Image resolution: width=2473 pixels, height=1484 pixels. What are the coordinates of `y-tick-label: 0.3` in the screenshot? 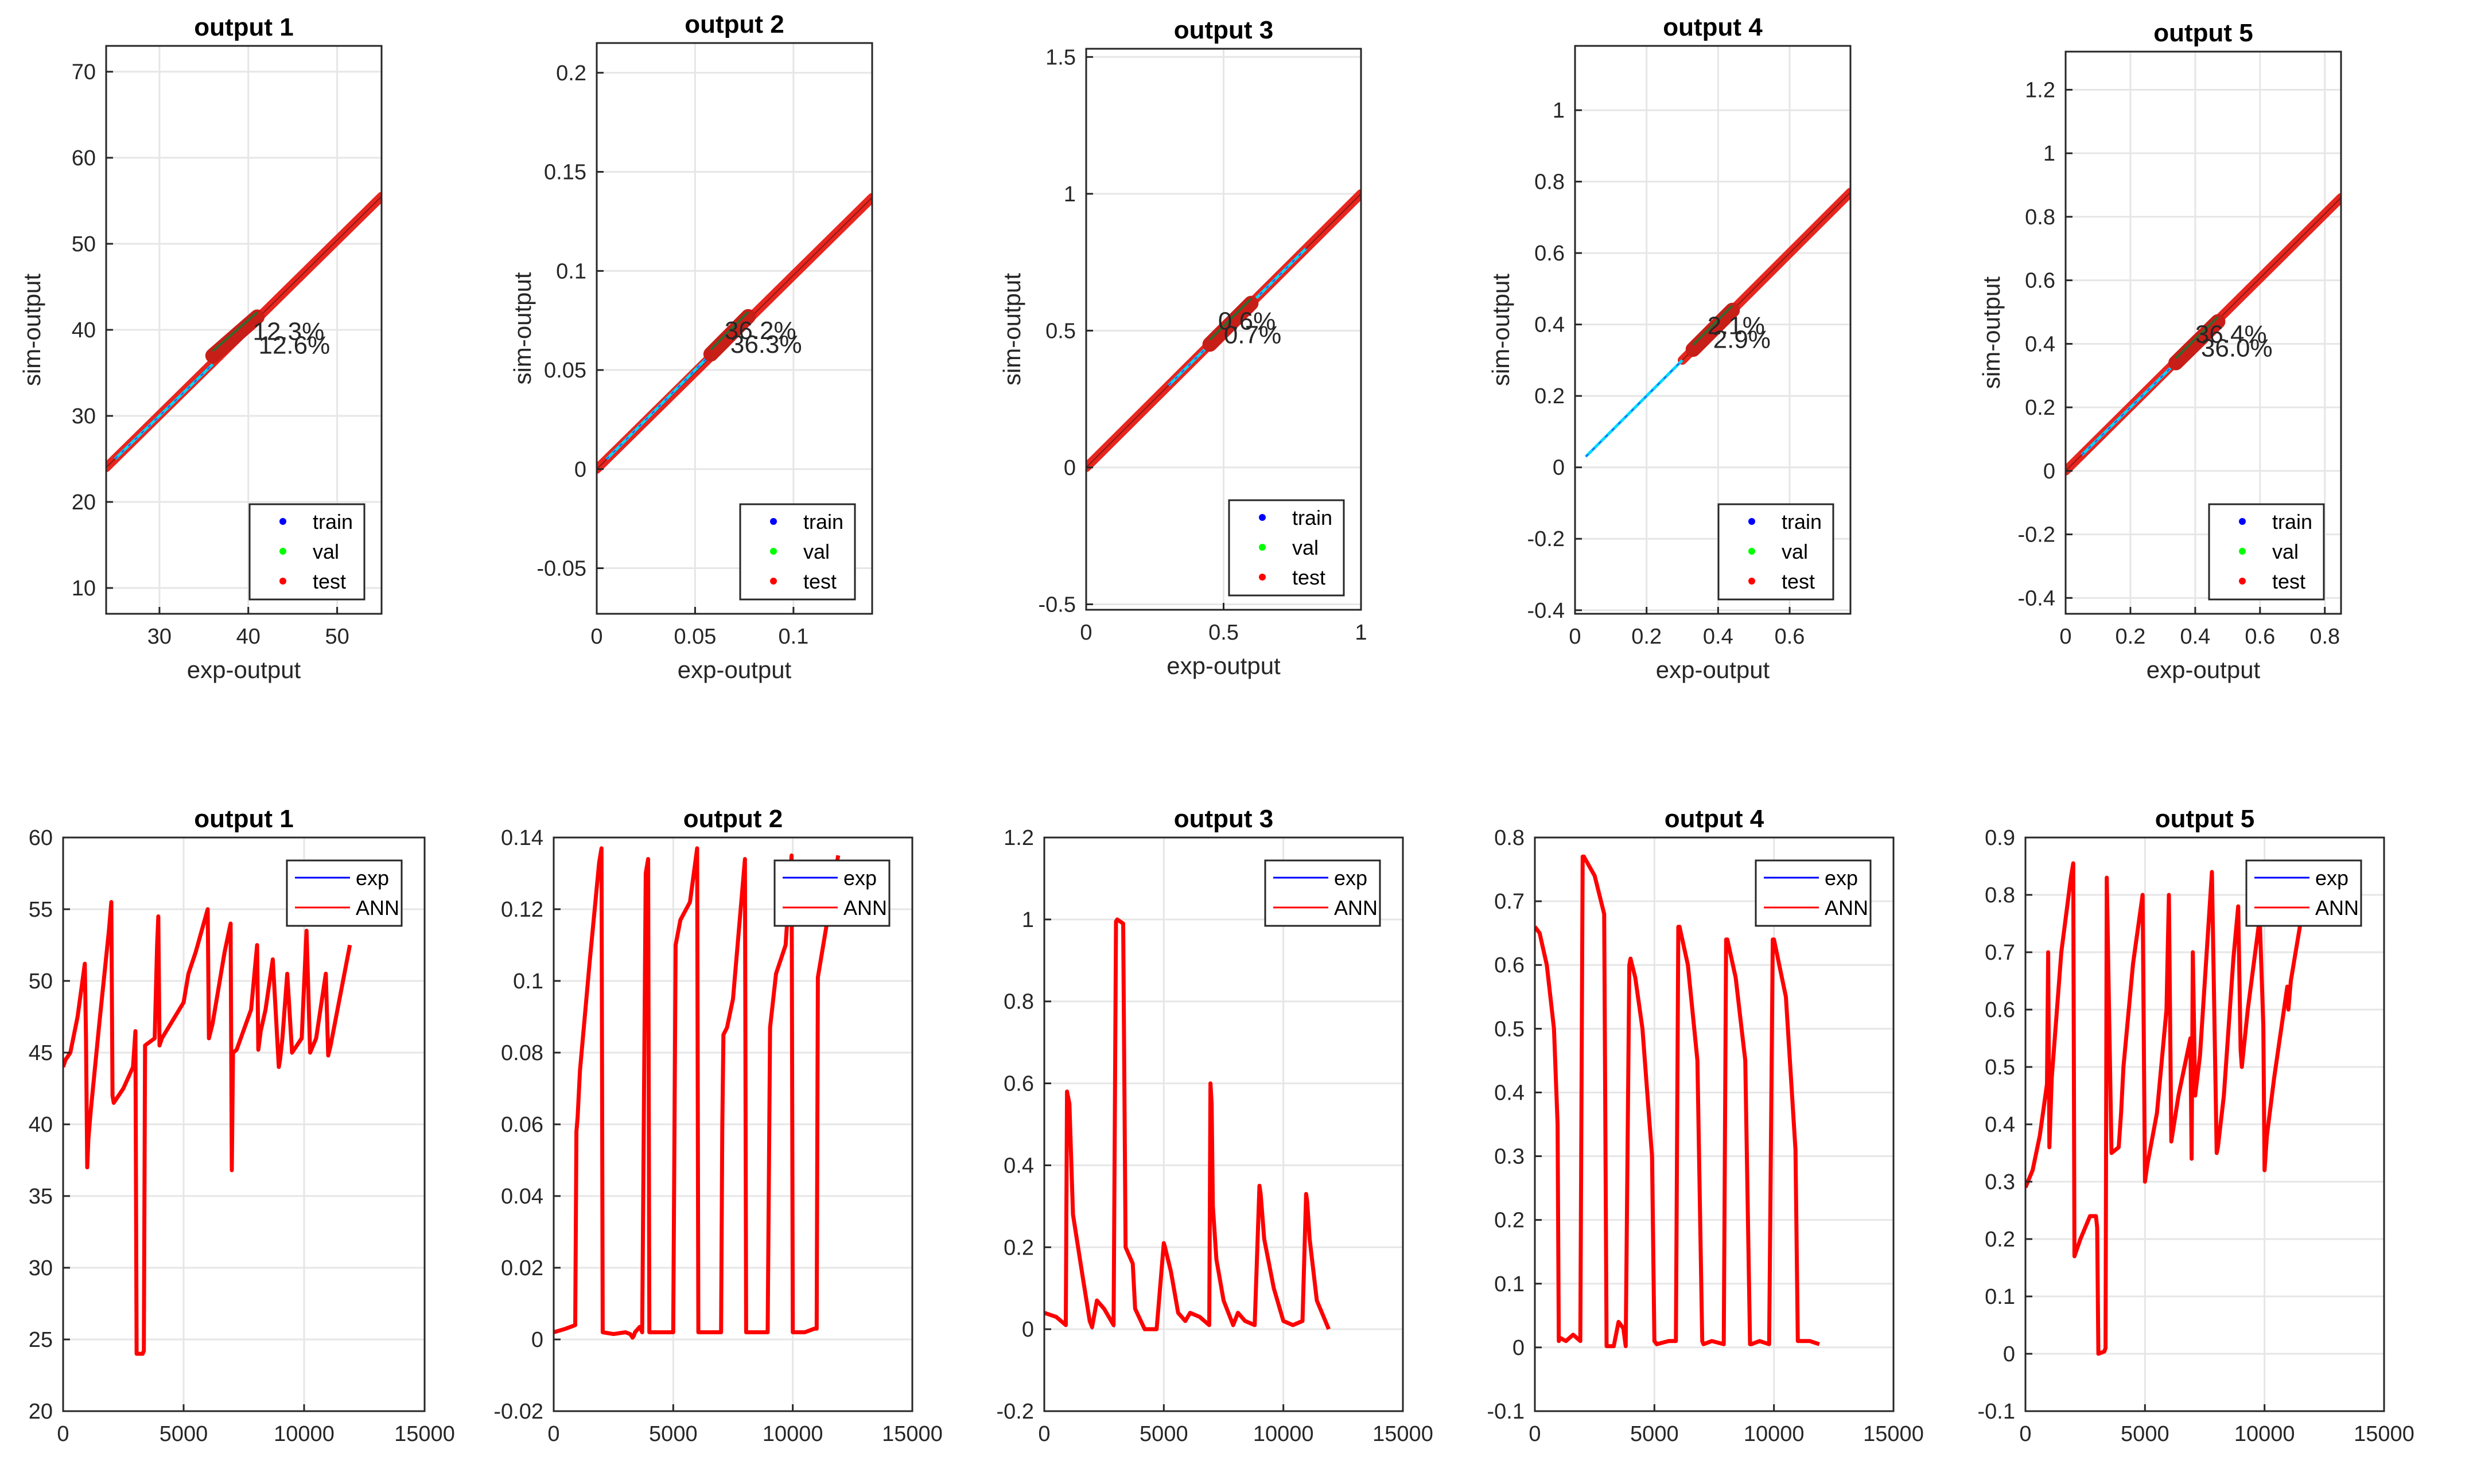 It's located at (1509, 1157).